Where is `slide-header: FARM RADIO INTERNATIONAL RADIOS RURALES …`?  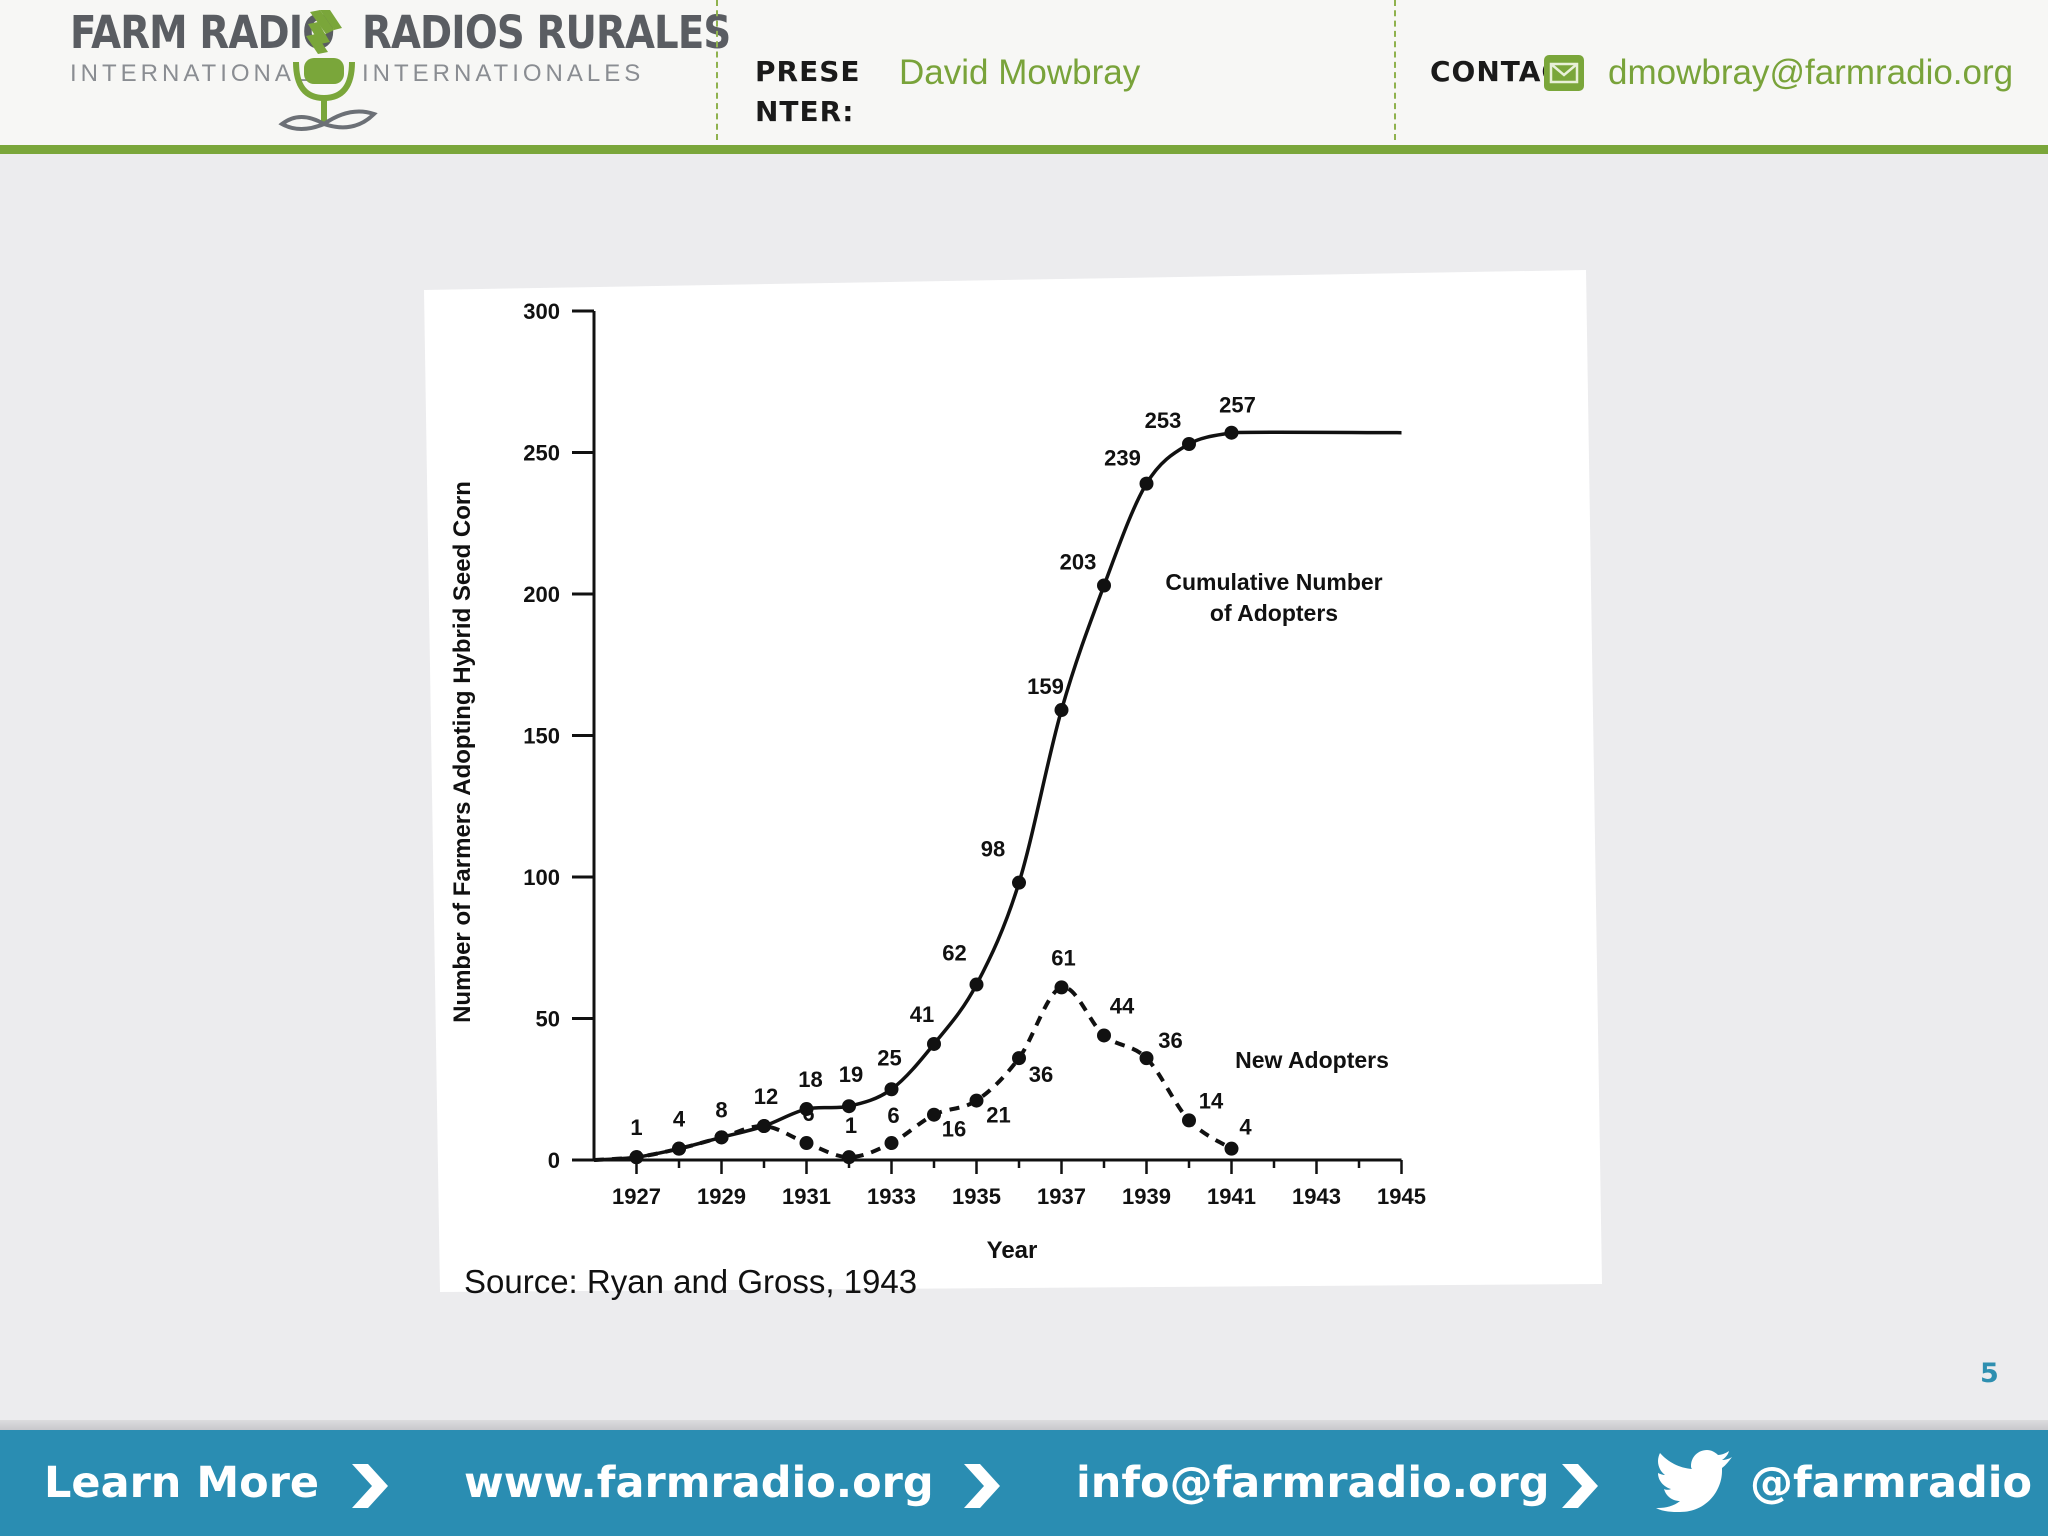
slide-header: FARM RADIO INTERNATIONAL RADIOS RURALES … is located at coordinates (1024, 72).